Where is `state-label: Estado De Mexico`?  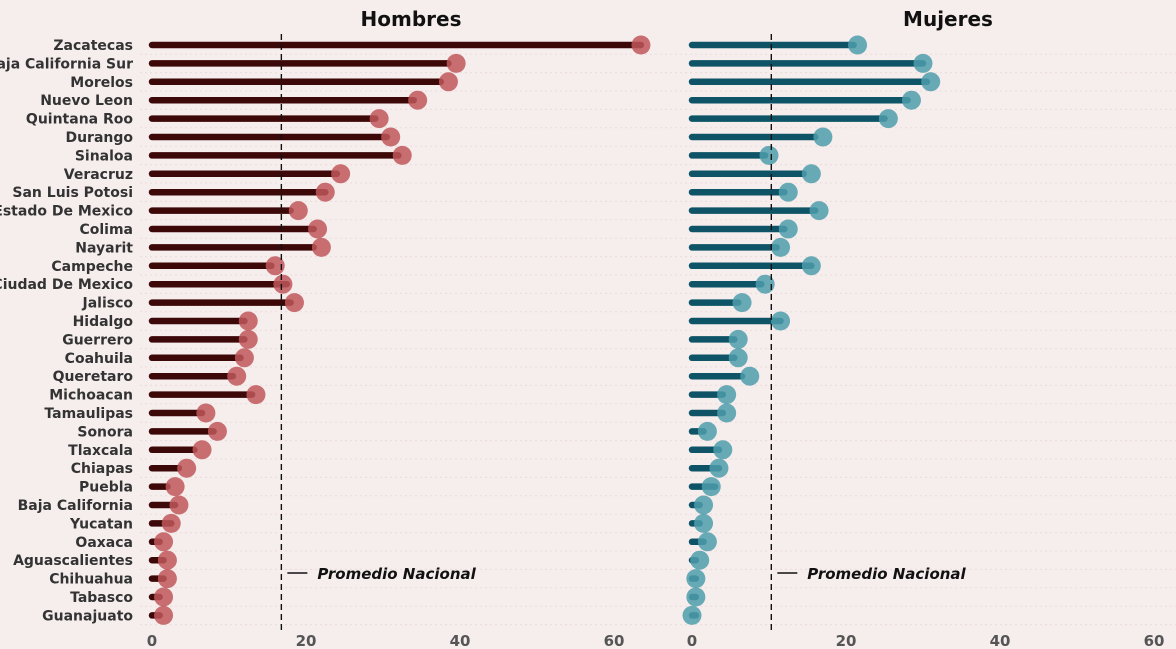
state-label: Estado De Mexico is located at coordinates (66, 212).